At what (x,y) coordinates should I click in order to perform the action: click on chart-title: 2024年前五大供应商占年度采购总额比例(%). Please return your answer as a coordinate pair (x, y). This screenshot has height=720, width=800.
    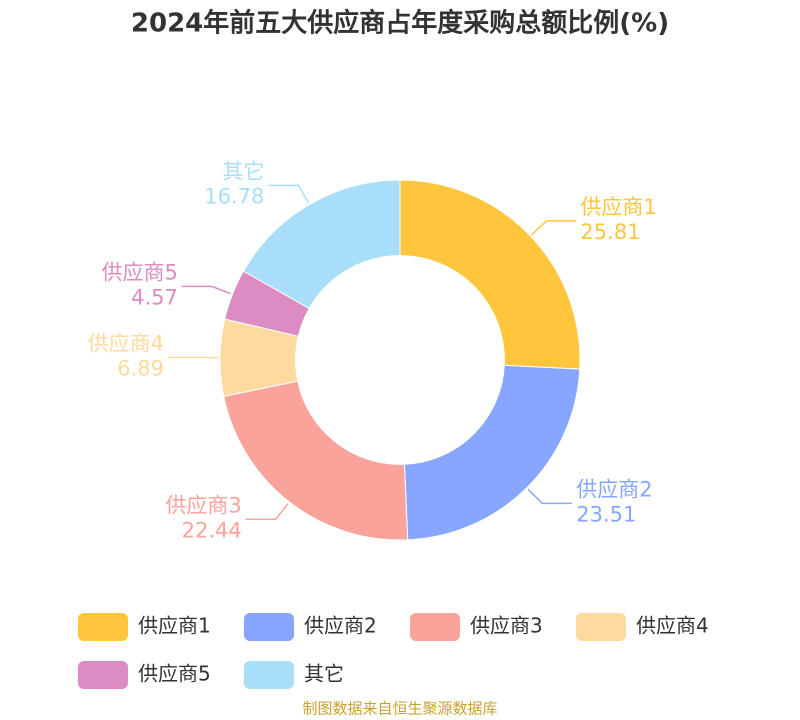
    Looking at the image, I should click on (400, 23).